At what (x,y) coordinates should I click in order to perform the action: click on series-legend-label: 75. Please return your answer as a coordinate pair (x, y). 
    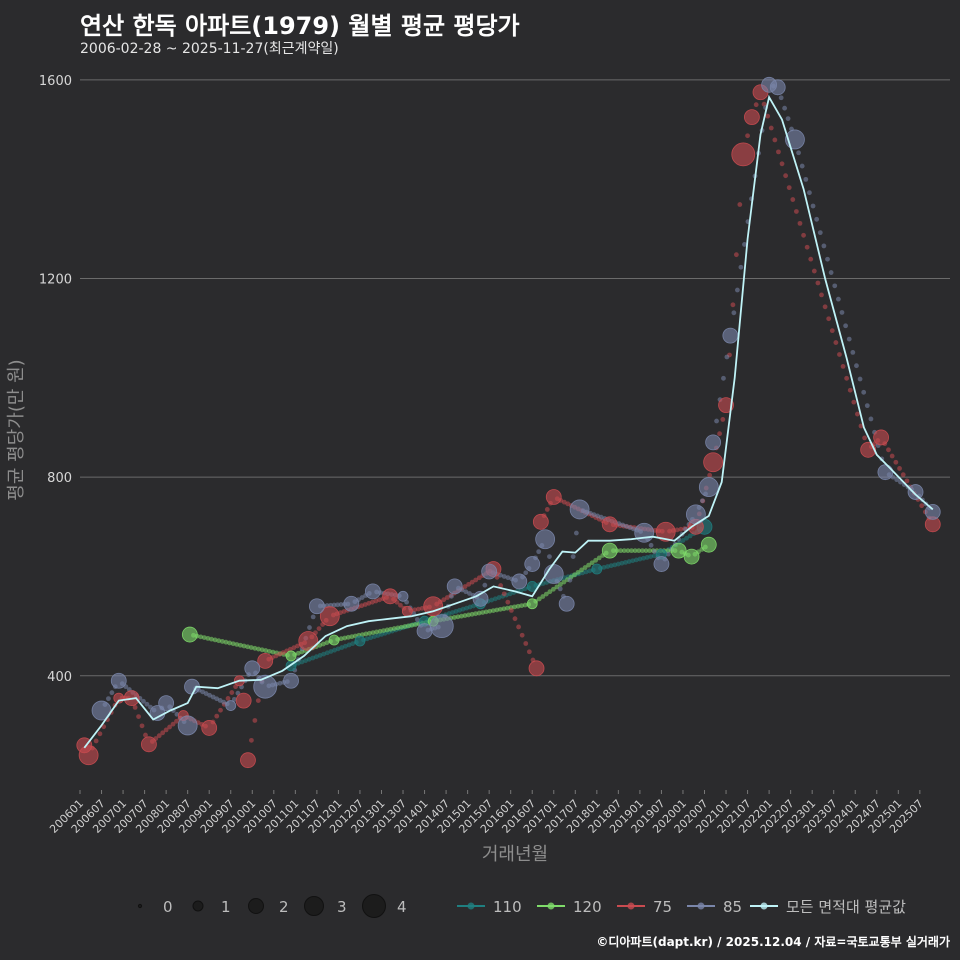
    Looking at the image, I should click on (662, 907).